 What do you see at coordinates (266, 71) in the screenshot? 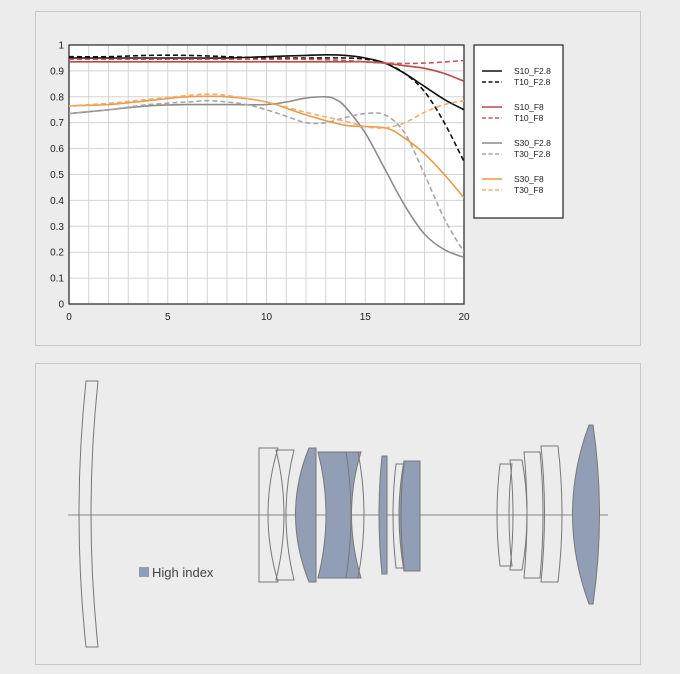
I see `series-line-s10-f8` at bounding box center [266, 71].